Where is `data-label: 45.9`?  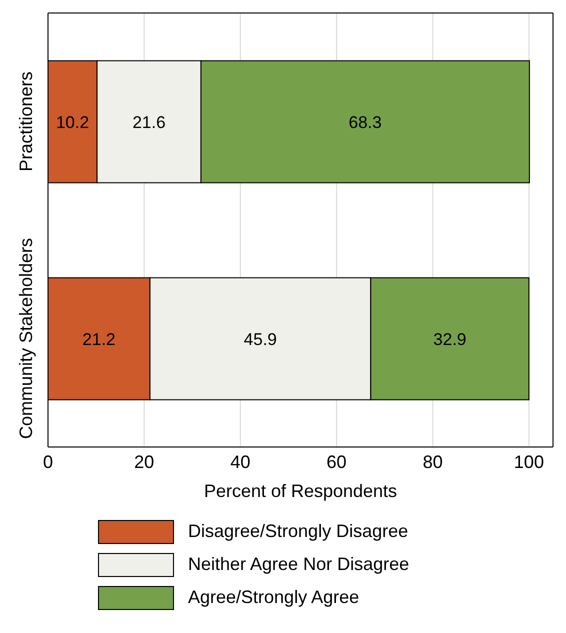
data-label: 45.9 is located at coordinates (260, 339).